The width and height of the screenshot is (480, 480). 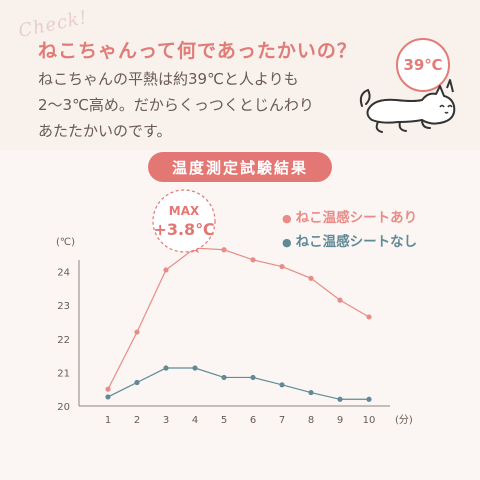 I want to click on series-line, so click(x=238, y=383).